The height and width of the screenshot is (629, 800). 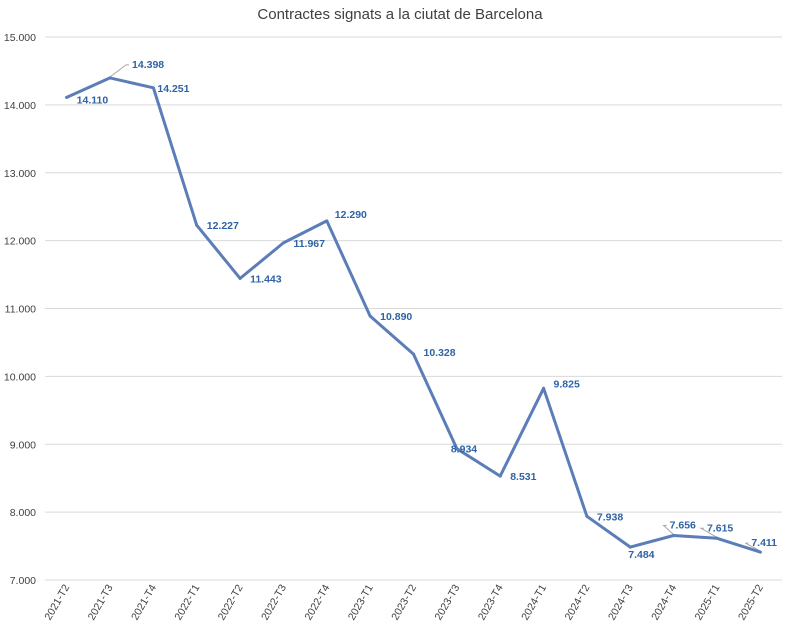 I want to click on y-tick-label: 7.000, so click(x=23, y=581).